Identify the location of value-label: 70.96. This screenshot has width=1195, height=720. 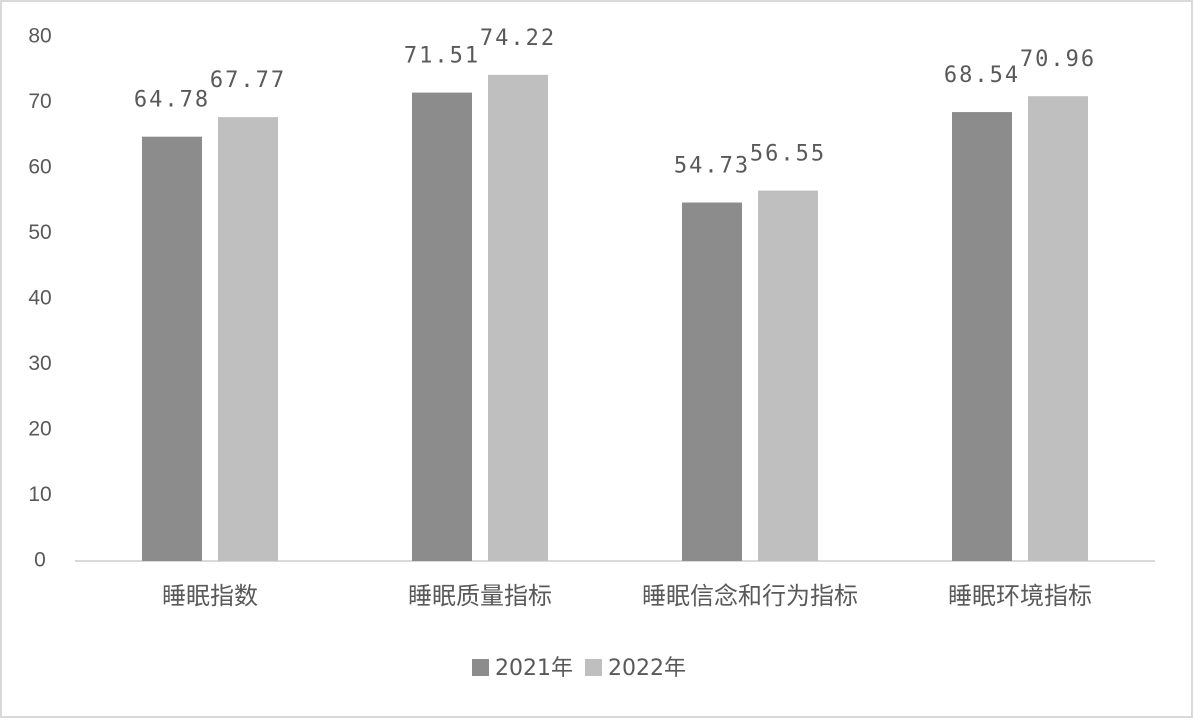
(1058, 59).